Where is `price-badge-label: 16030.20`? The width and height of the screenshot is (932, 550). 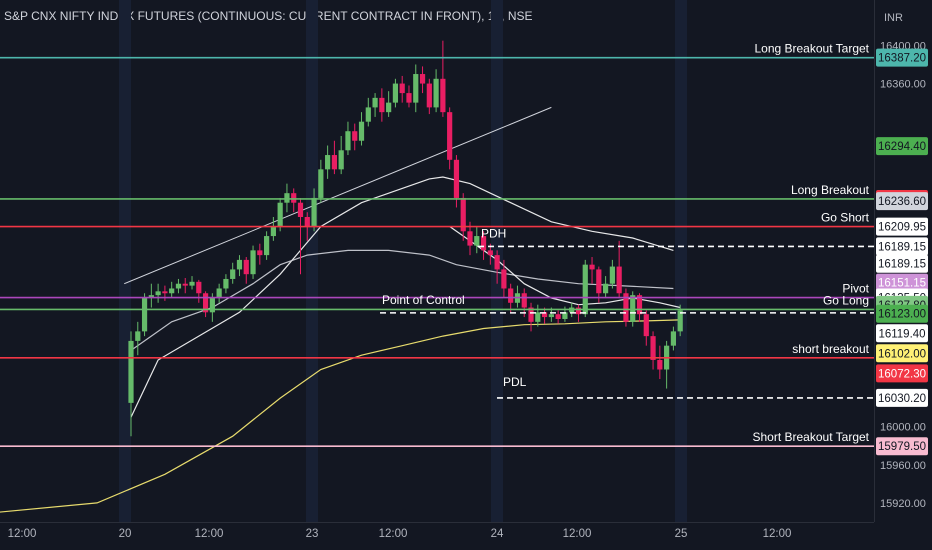
price-badge-label: 16030.20 is located at coordinates (902, 399).